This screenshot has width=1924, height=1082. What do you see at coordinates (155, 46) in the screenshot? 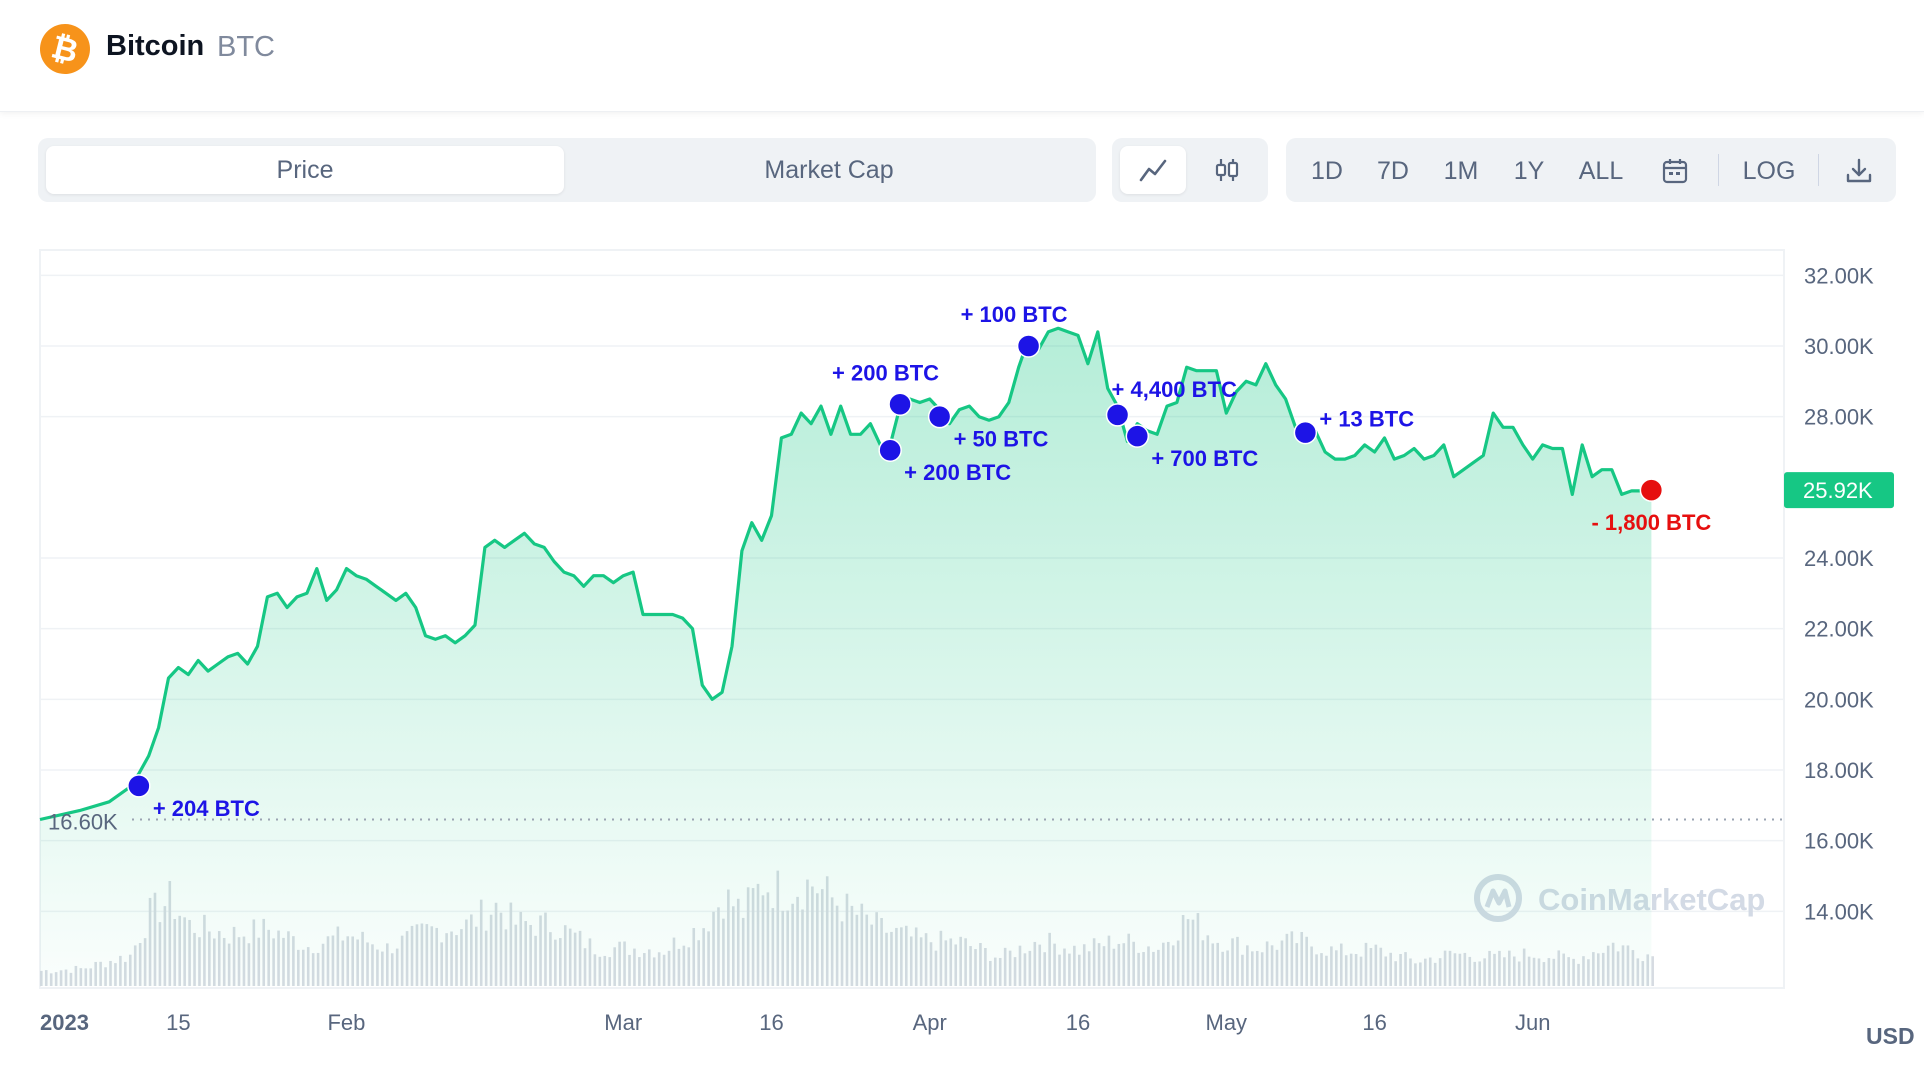
I see `coin-name: Bitcoin` at bounding box center [155, 46].